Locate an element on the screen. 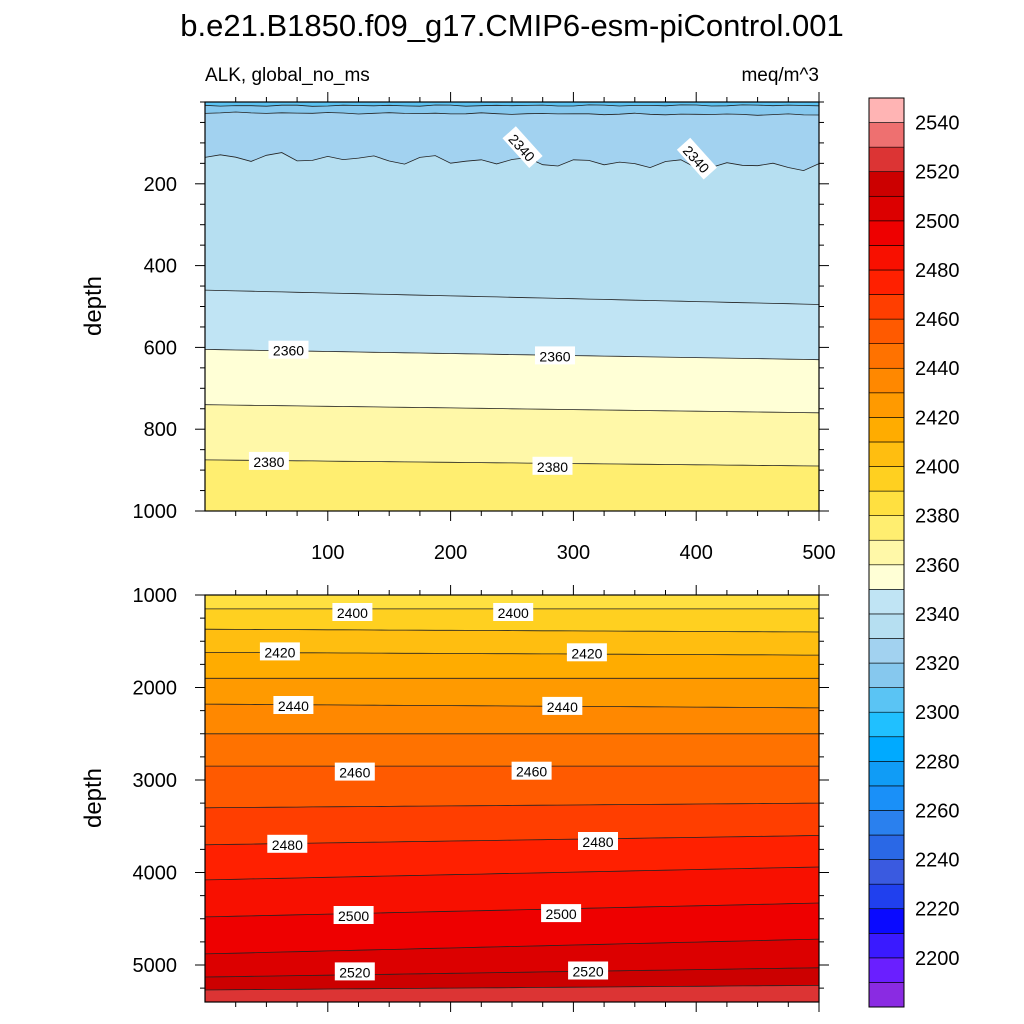 Image resolution: width=1024 pixels, height=1024 pixels. colorbar-label: 2400 is located at coordinates (937, 468).